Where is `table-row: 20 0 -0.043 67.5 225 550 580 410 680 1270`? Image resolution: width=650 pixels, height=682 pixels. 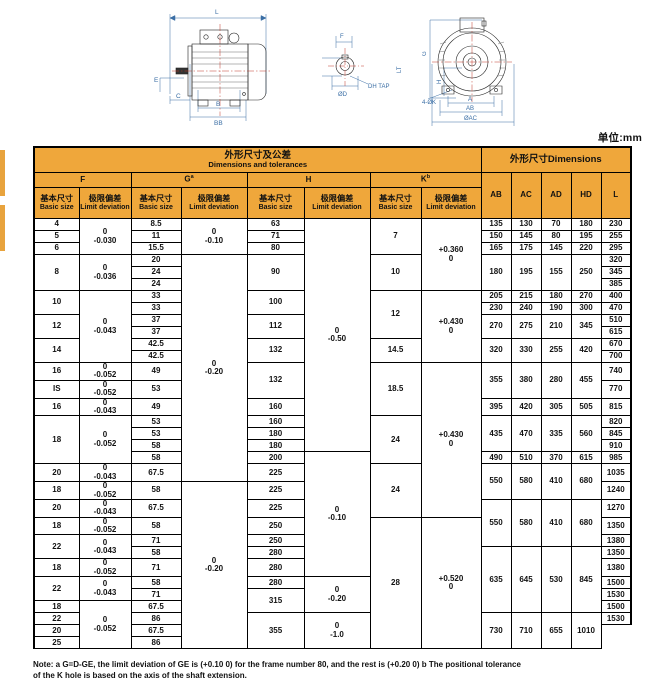 table-row: 20 0 -0.043 67.5 225 550 580 410 680 1270 is located at coordinates (332, 523).